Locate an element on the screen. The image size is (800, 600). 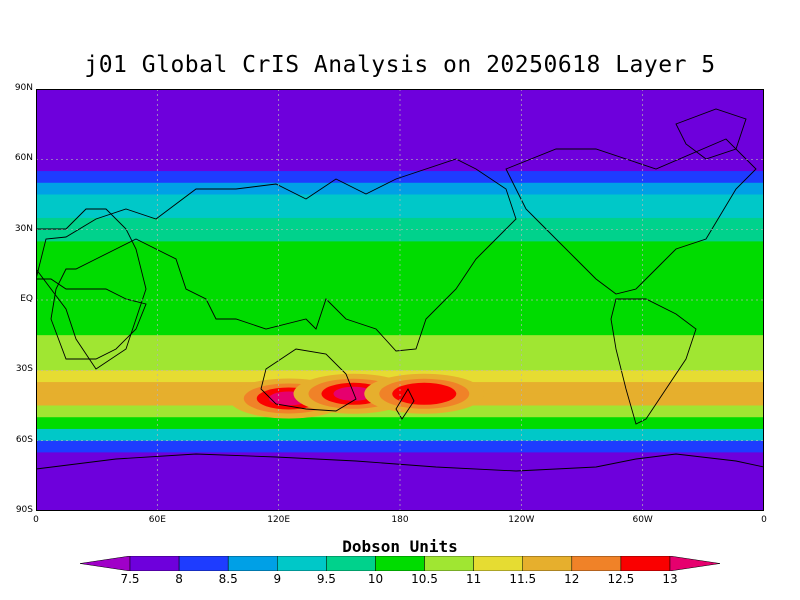
lon-tick-label: 60W is located at coordinates (642, 520).